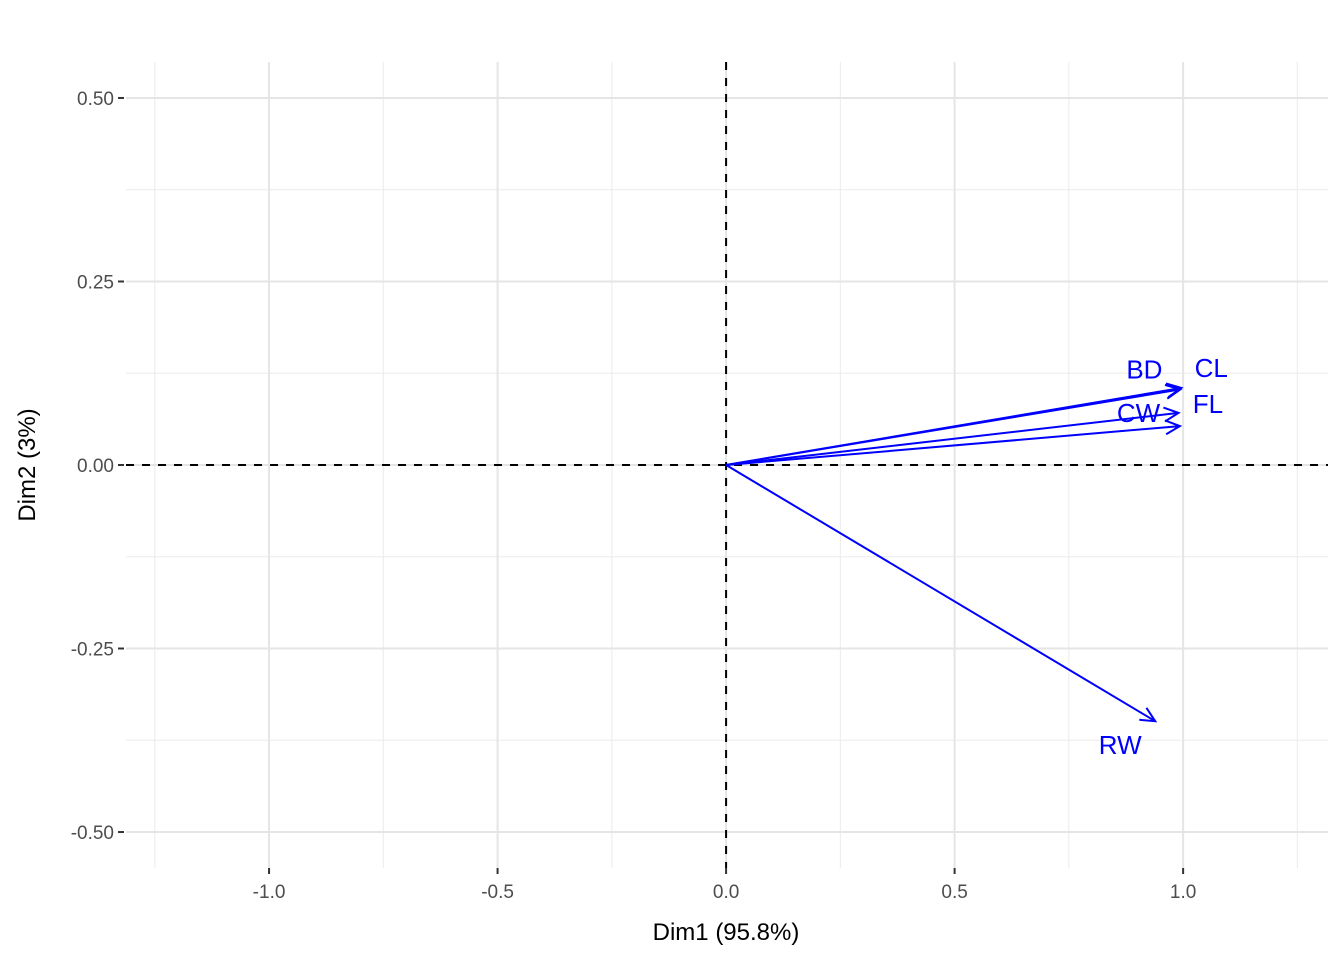 Image resolution: width=1344 pixels, height=965 pixels. Describe the element at coordinates (27, 464) in the screenshot. I see `y-axis-label: Dim2 (3%)` at that location.